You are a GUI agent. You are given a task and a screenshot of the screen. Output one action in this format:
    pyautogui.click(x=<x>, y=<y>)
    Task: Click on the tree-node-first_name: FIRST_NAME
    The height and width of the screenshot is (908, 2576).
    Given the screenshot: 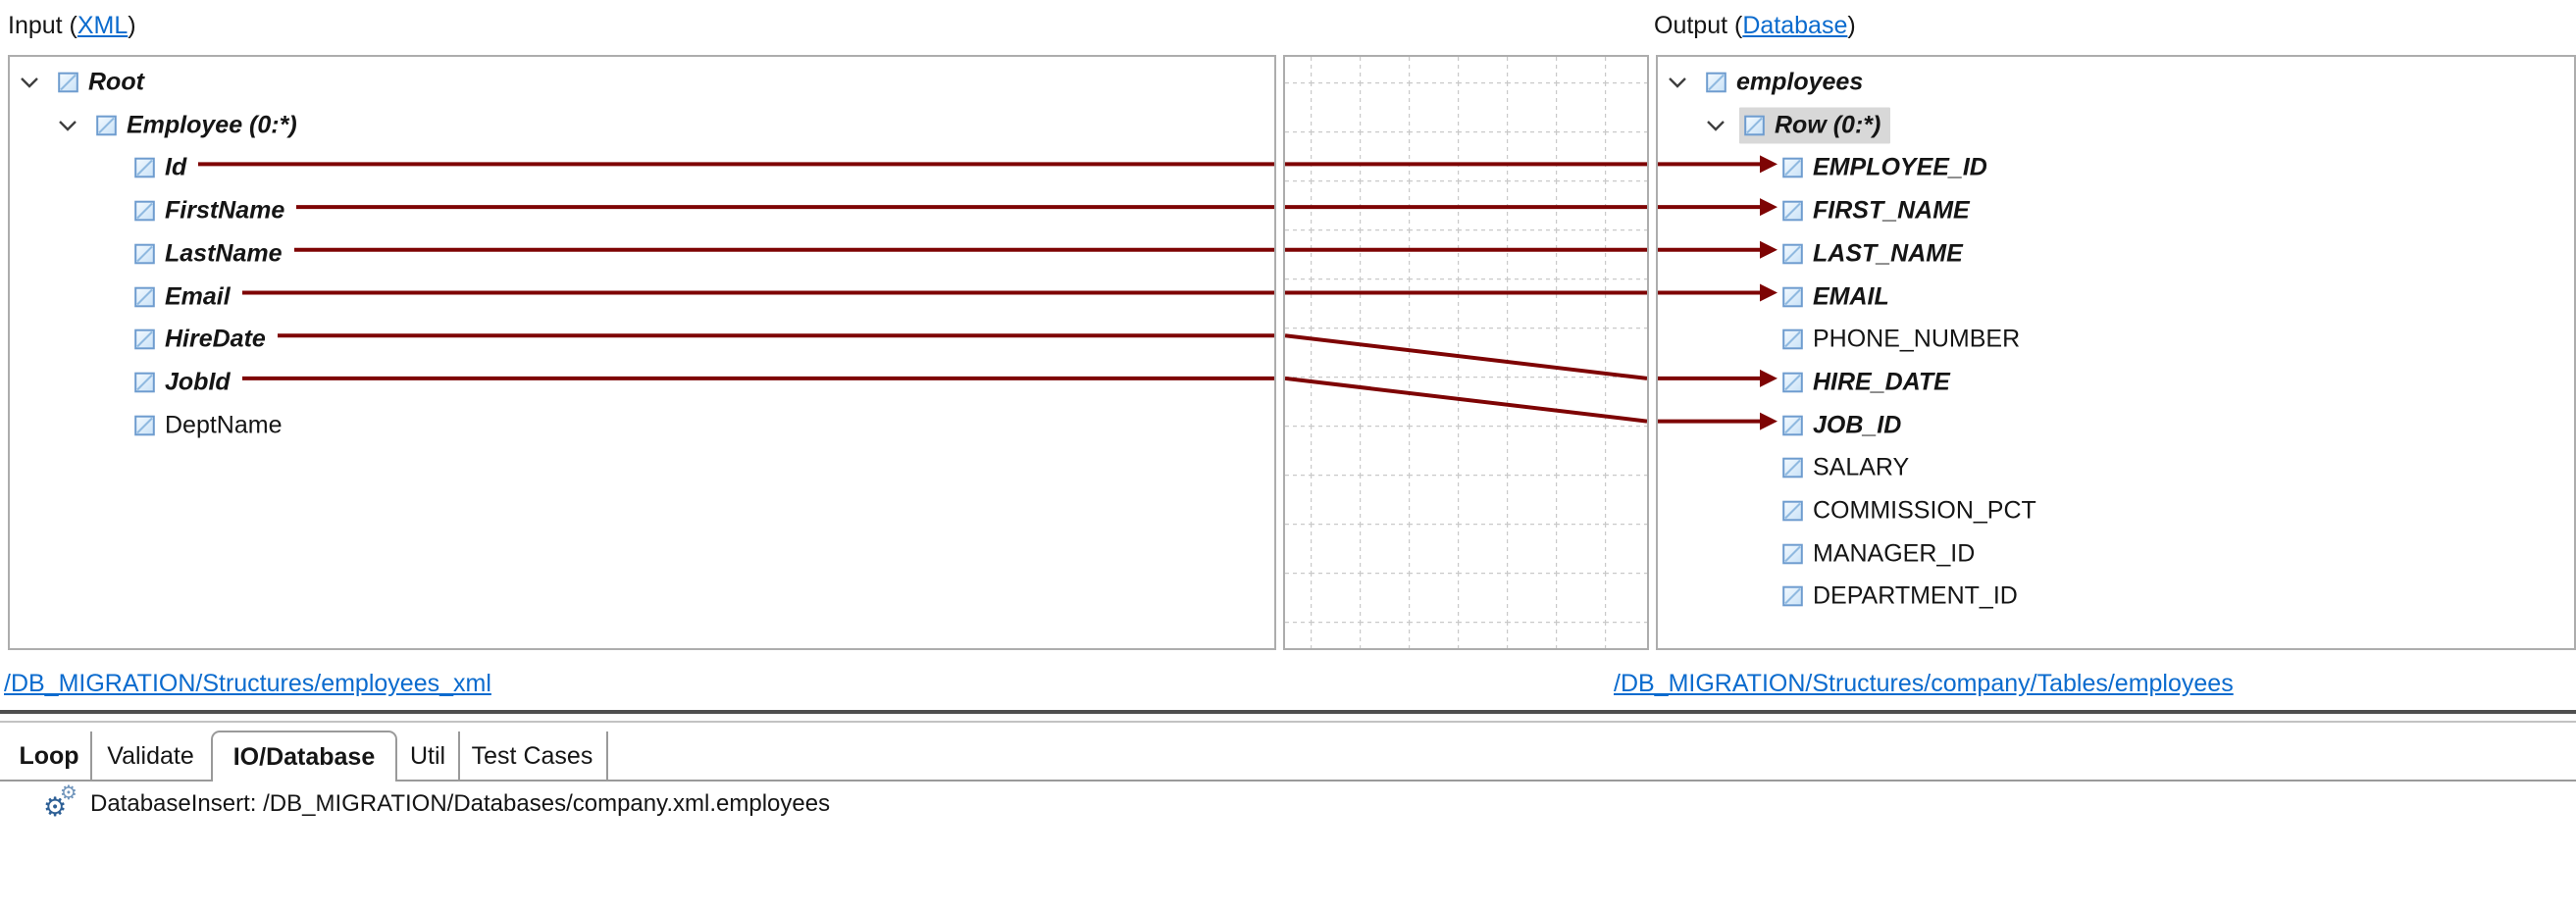 What is the action you would take?
    pyautogui.click(x=2116, y=210)
    